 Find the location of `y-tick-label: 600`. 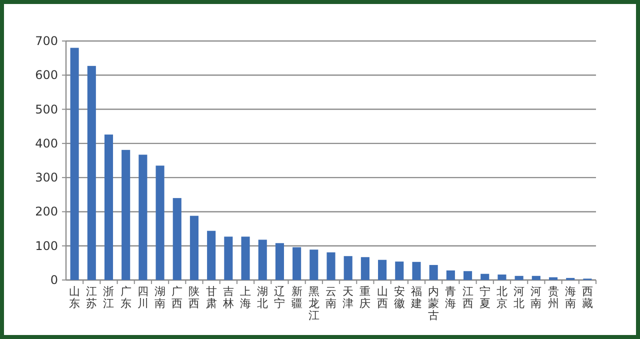

y-tick-label: 600 is located at coordinates (46, 75).